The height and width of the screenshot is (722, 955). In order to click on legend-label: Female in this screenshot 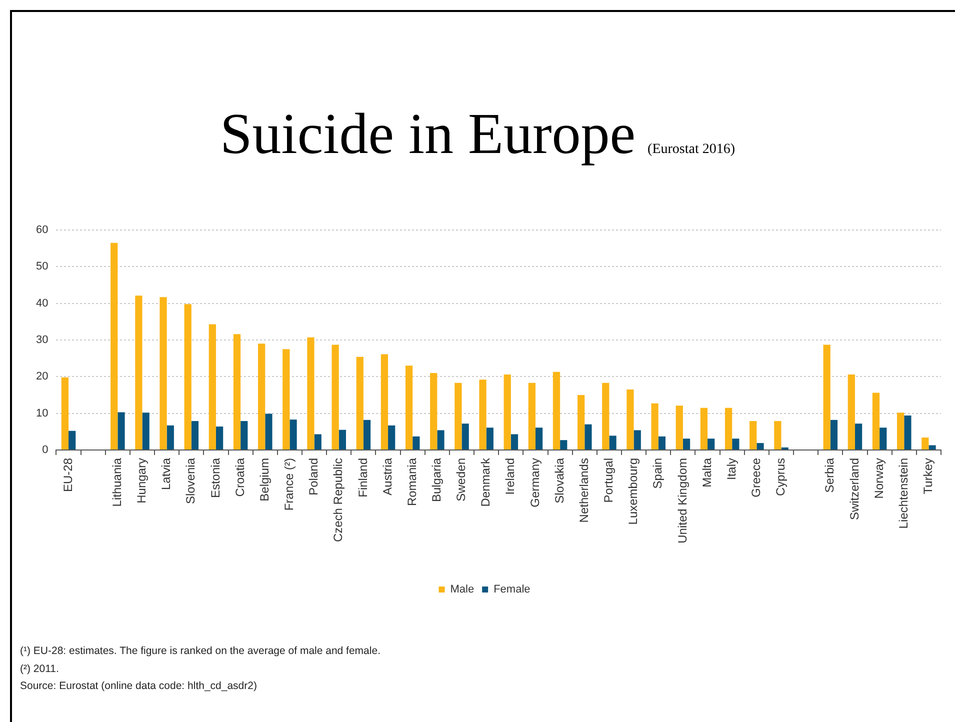, I will do `click(512, 590)`.